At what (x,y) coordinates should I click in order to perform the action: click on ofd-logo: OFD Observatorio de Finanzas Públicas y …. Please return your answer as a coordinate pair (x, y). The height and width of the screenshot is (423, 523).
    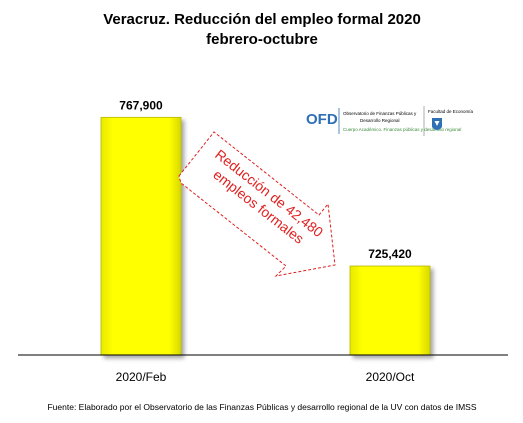
    Looking at the image, I should click on (390, 121).